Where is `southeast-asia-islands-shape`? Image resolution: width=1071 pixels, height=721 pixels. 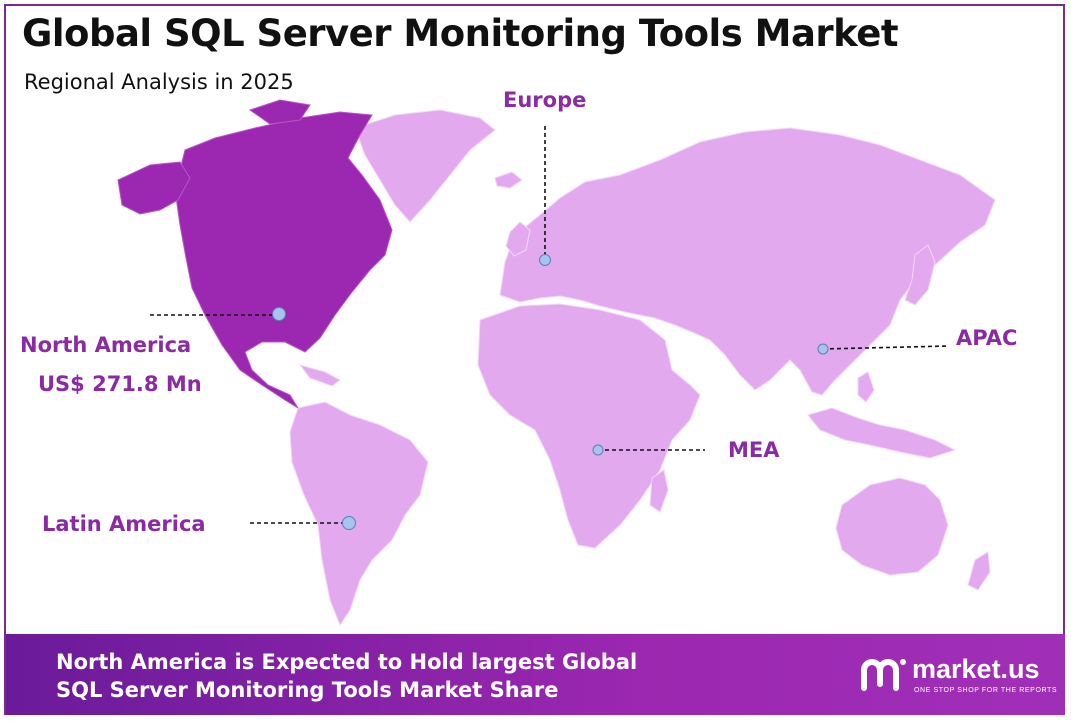 southeast-asia-islands-shape is located at coordinates (882, 433).